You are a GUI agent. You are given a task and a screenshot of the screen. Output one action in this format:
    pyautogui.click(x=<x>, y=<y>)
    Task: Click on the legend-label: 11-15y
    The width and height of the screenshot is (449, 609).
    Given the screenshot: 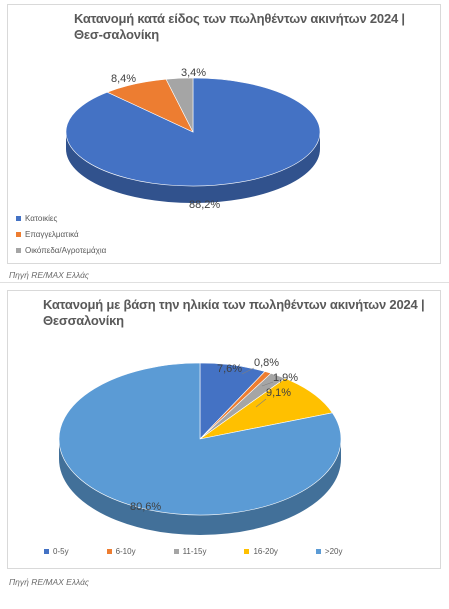 What is the action you would take?
    pyautogui.click(x=194, y=551)
    